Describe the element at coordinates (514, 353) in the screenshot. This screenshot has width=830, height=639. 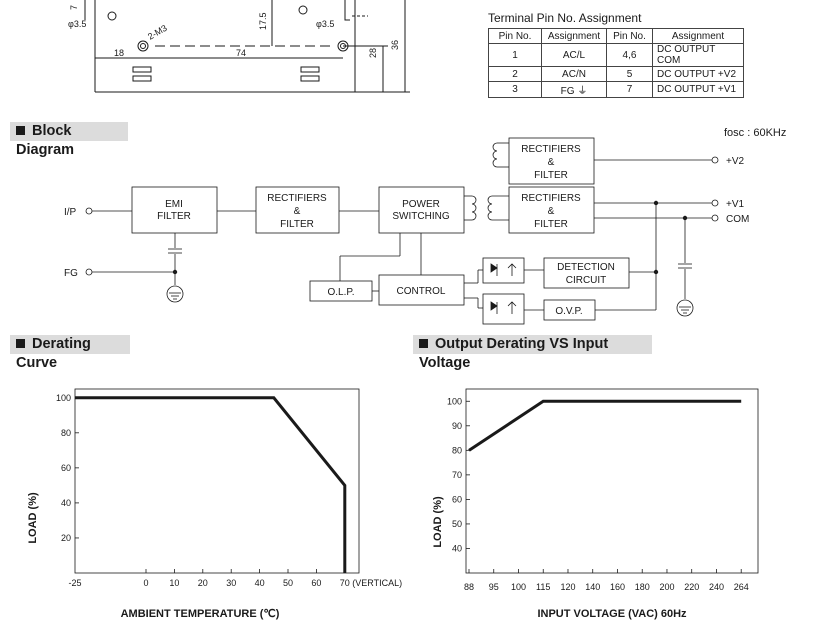
I see `input-derating-title: Output Derating VS Input Voltage` at that location.